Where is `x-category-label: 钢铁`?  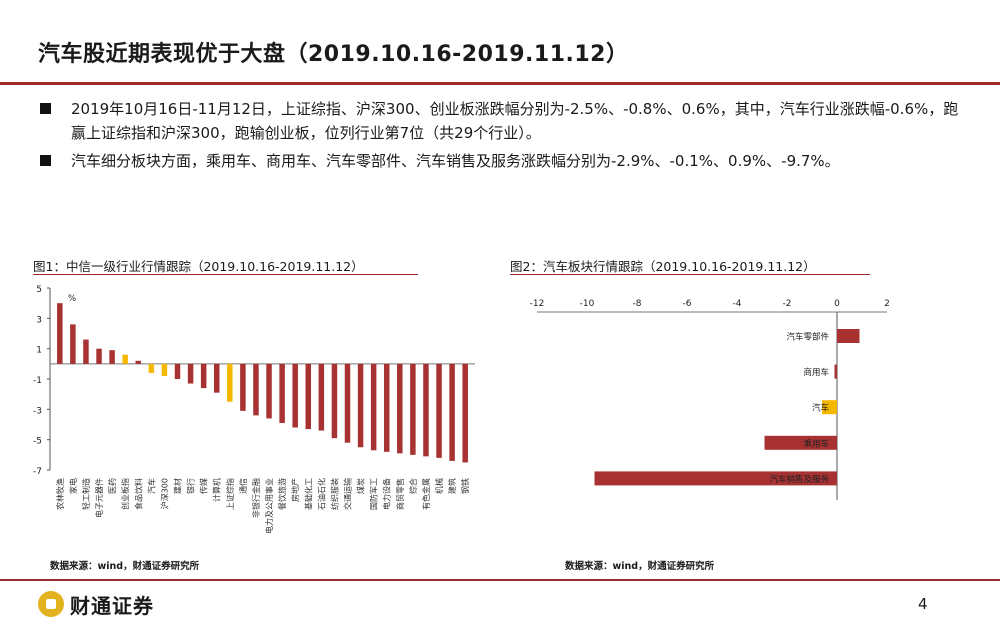
x-category-label: 钢铁 is located at coordinates (465, 486).